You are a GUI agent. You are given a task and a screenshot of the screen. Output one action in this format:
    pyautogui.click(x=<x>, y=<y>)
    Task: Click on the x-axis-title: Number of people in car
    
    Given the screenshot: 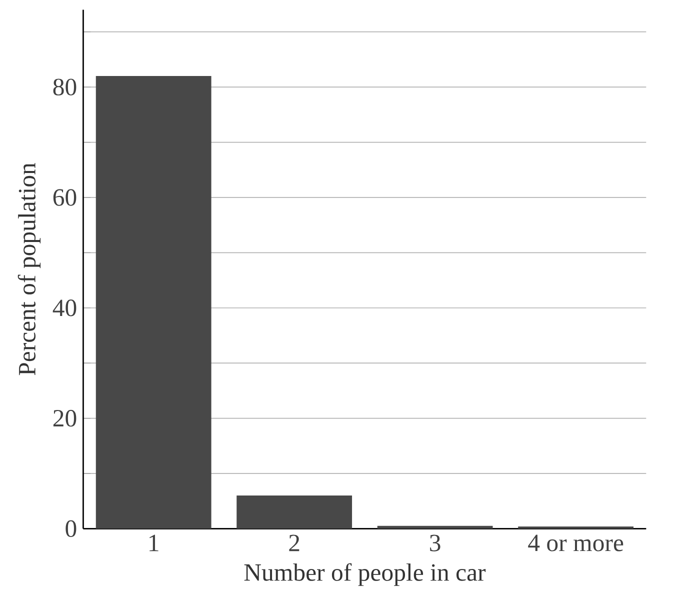 What is the action you would take?
    pyautogui.click(x=365, y=574)
    